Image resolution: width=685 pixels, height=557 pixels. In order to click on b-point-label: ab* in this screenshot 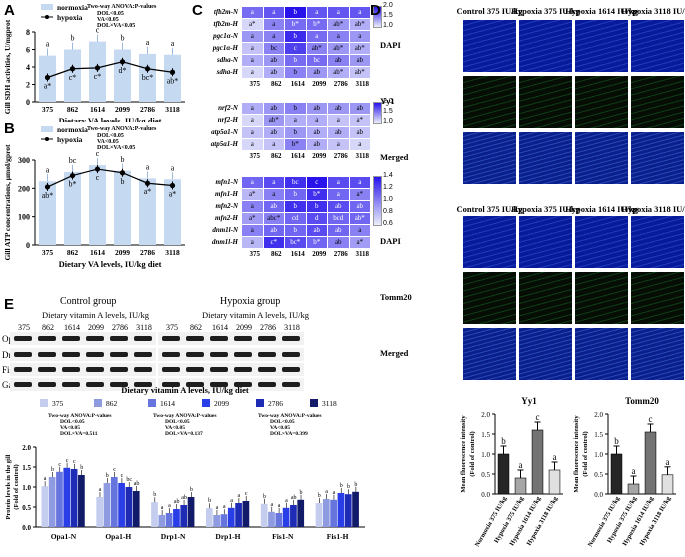, I will do `click(48, 195)`.